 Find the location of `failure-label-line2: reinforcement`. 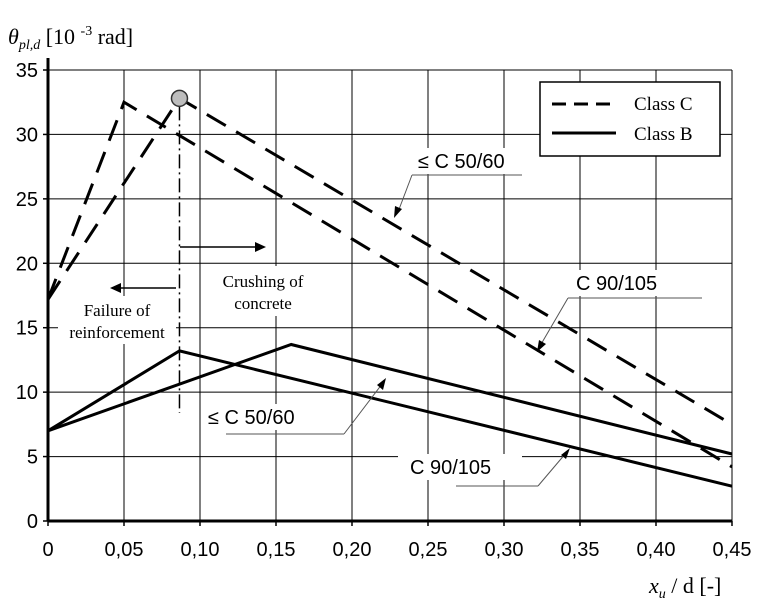

failure-label-line2: reinforcement is located at coordinates (117, 332).